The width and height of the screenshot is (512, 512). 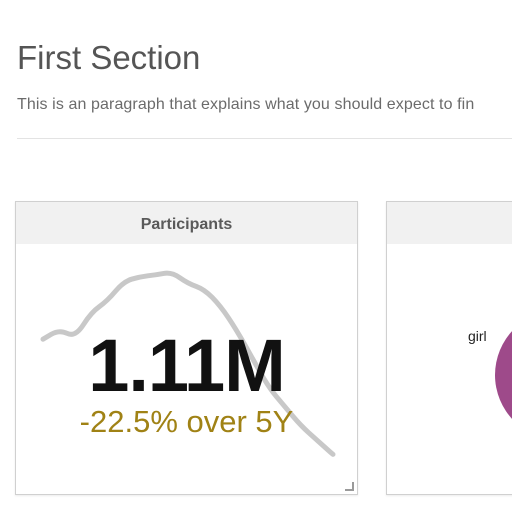 I want to click on participants-change: -22.5% over 5Y, so click(x=186, y=421).